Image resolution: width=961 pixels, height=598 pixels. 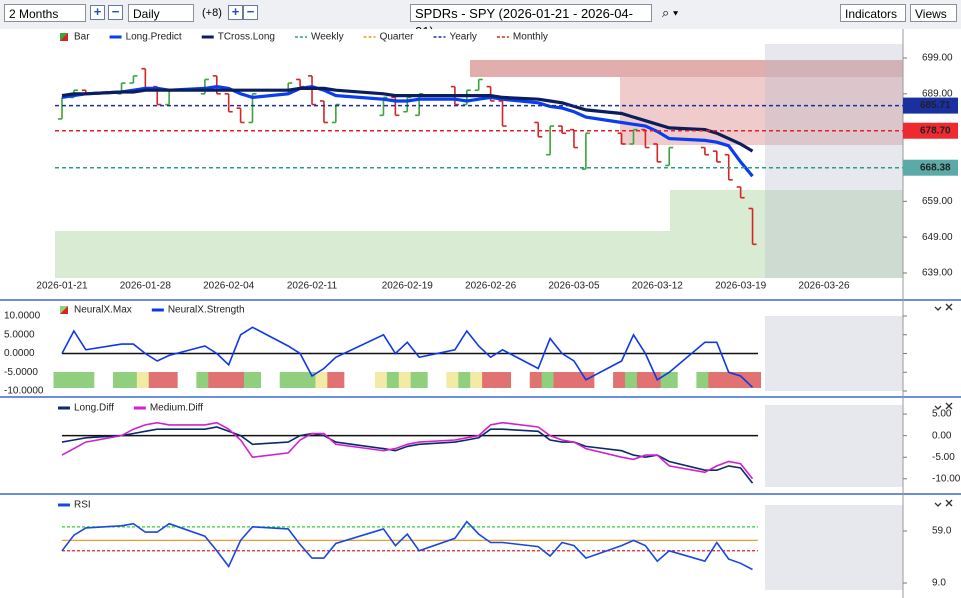 I want to click on legend-label: Monthly, so click(x=530, y=37).